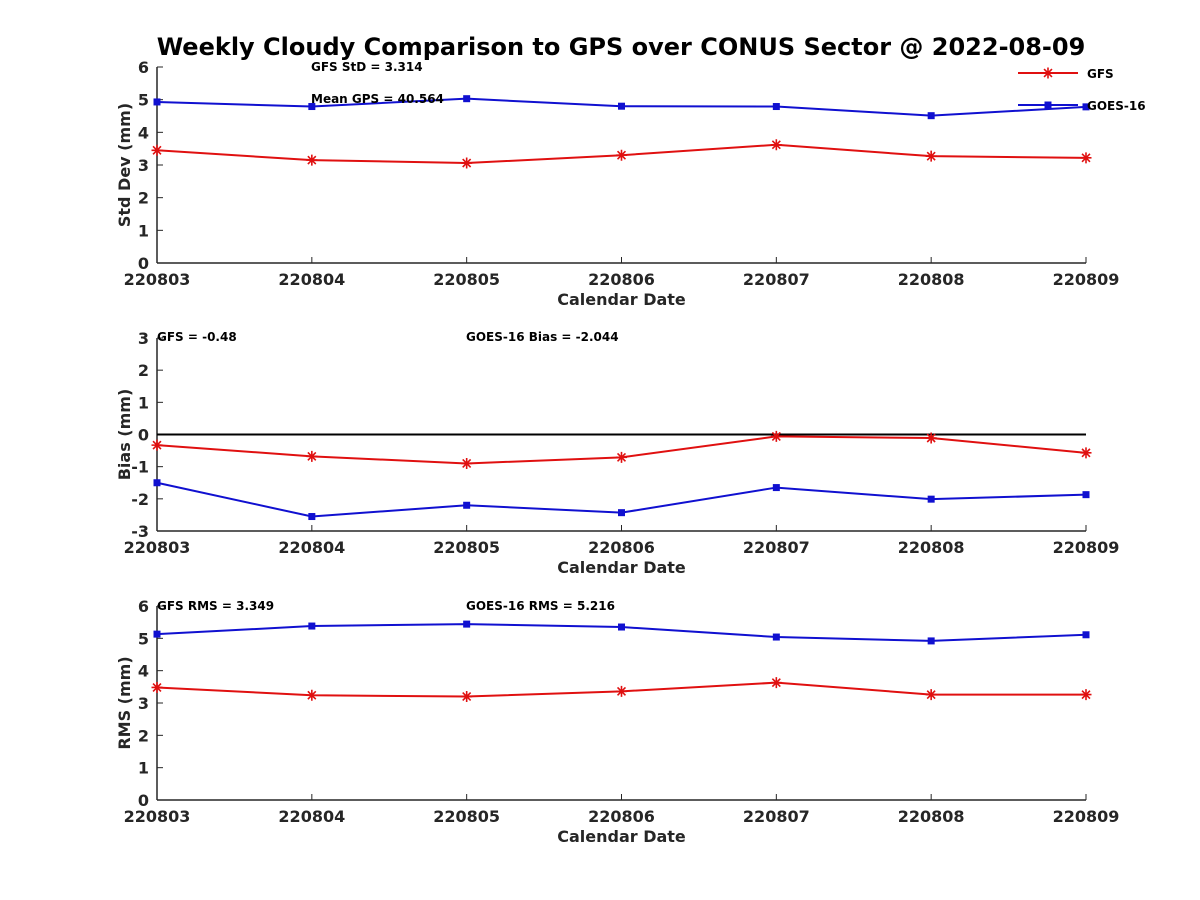 This screenshot has width=1200, height=900. What do you see at coordinates (215, 606) in the screenshot?
I see `annotation: GFS RMS = 3.349` at bounding box center [215, 606].